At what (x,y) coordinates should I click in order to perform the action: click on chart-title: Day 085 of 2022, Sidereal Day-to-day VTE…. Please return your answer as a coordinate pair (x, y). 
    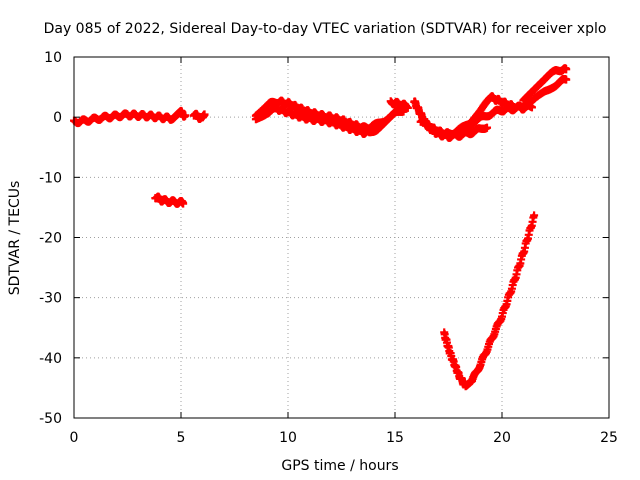
    Looking at the image, I should click on (325, 29).